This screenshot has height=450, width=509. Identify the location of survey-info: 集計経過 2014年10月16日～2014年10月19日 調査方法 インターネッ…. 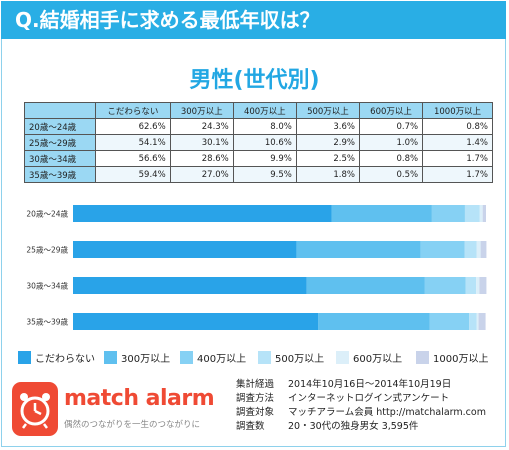
(361, 406).